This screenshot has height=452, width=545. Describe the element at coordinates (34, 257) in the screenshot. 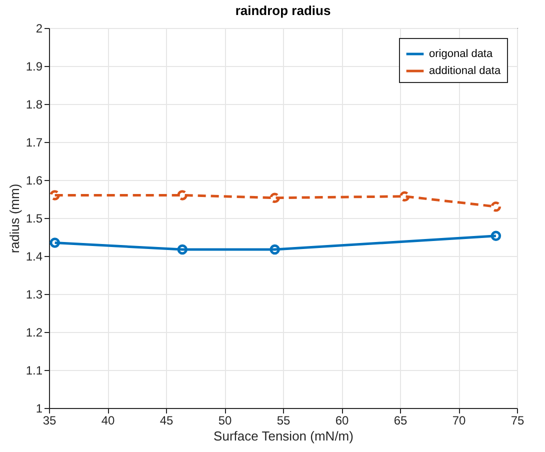

I see `y-tick-label: 1.4` at that location.